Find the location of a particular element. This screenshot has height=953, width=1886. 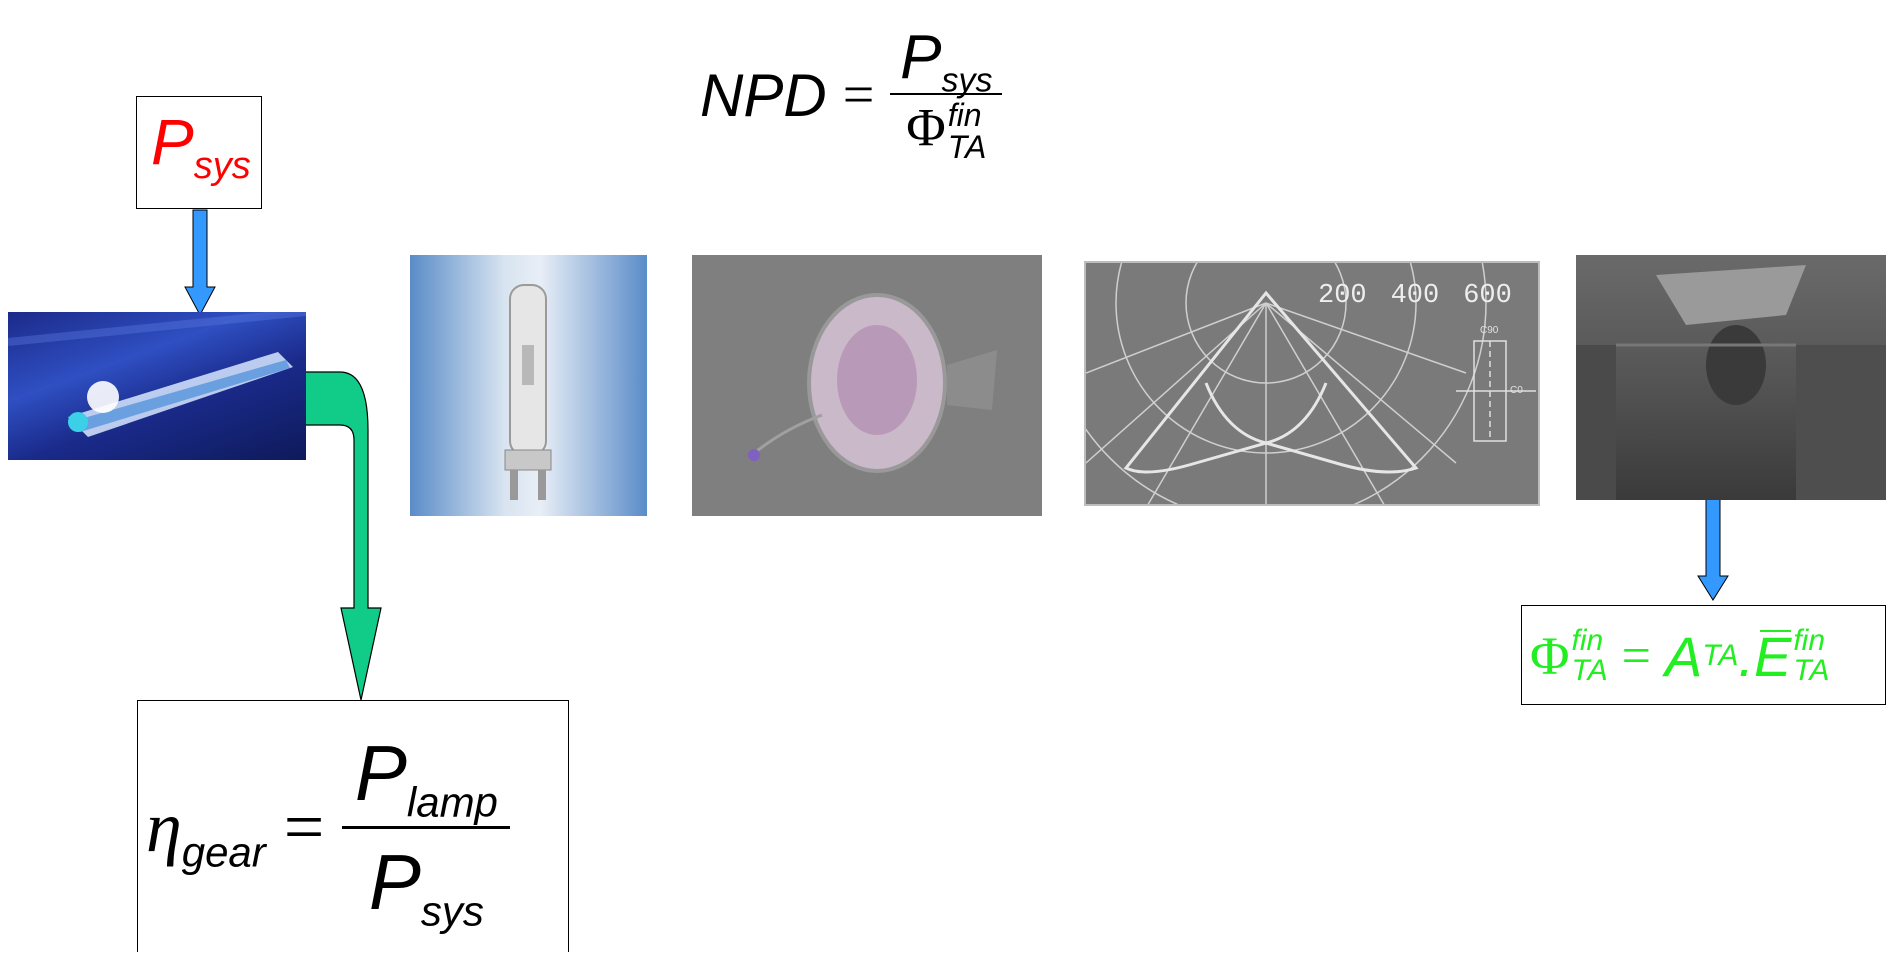

polar-tick-label: 400 is located at coordinates (1415, 296).